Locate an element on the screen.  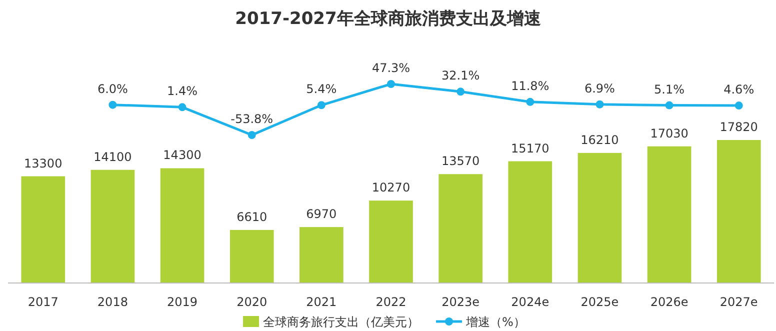
x-tick-label: 2018 is located at coordinates (112, 302).